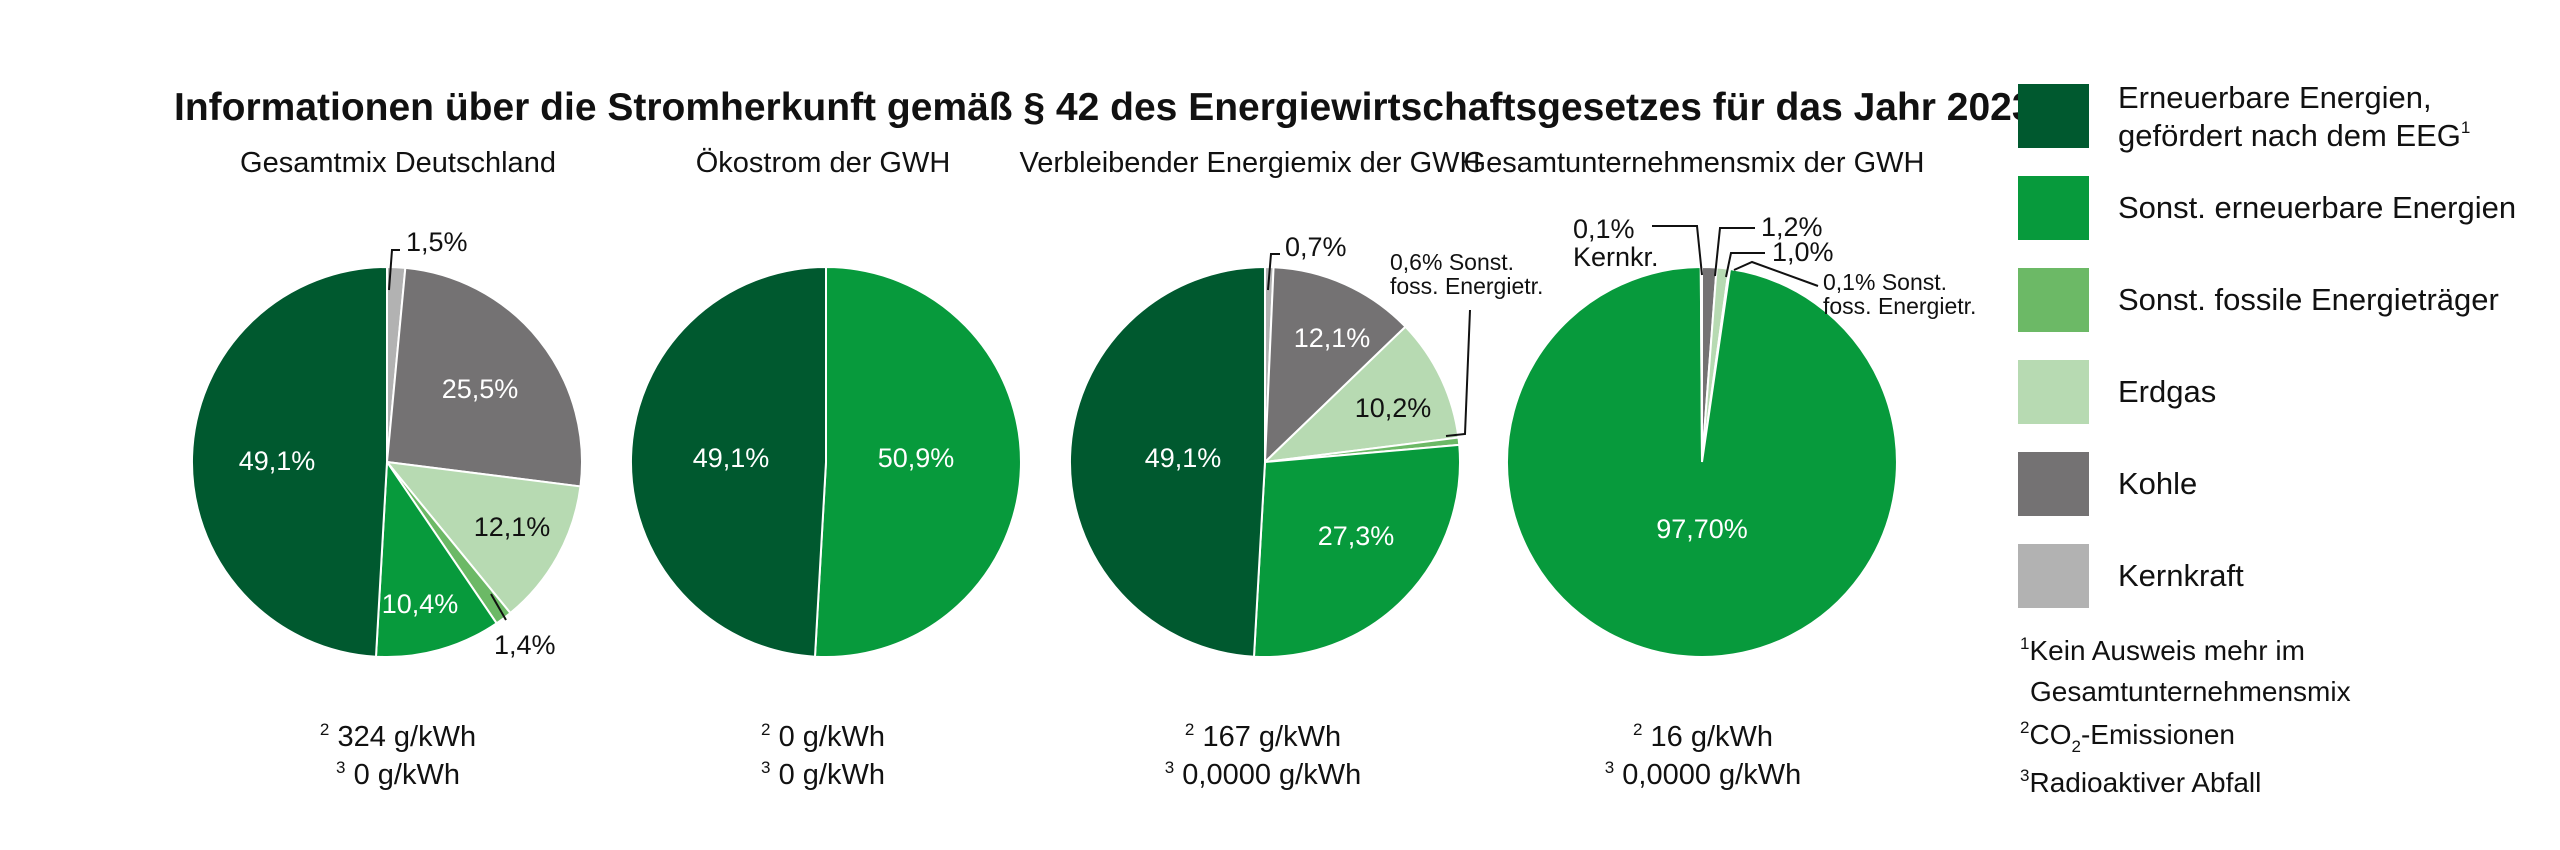 The width and height of the screenshot is (2560, 850). Describe the element at coordinates (2117, 392) in the screenshot. I see `legend-item-erdgas: Erdgas` at that location.